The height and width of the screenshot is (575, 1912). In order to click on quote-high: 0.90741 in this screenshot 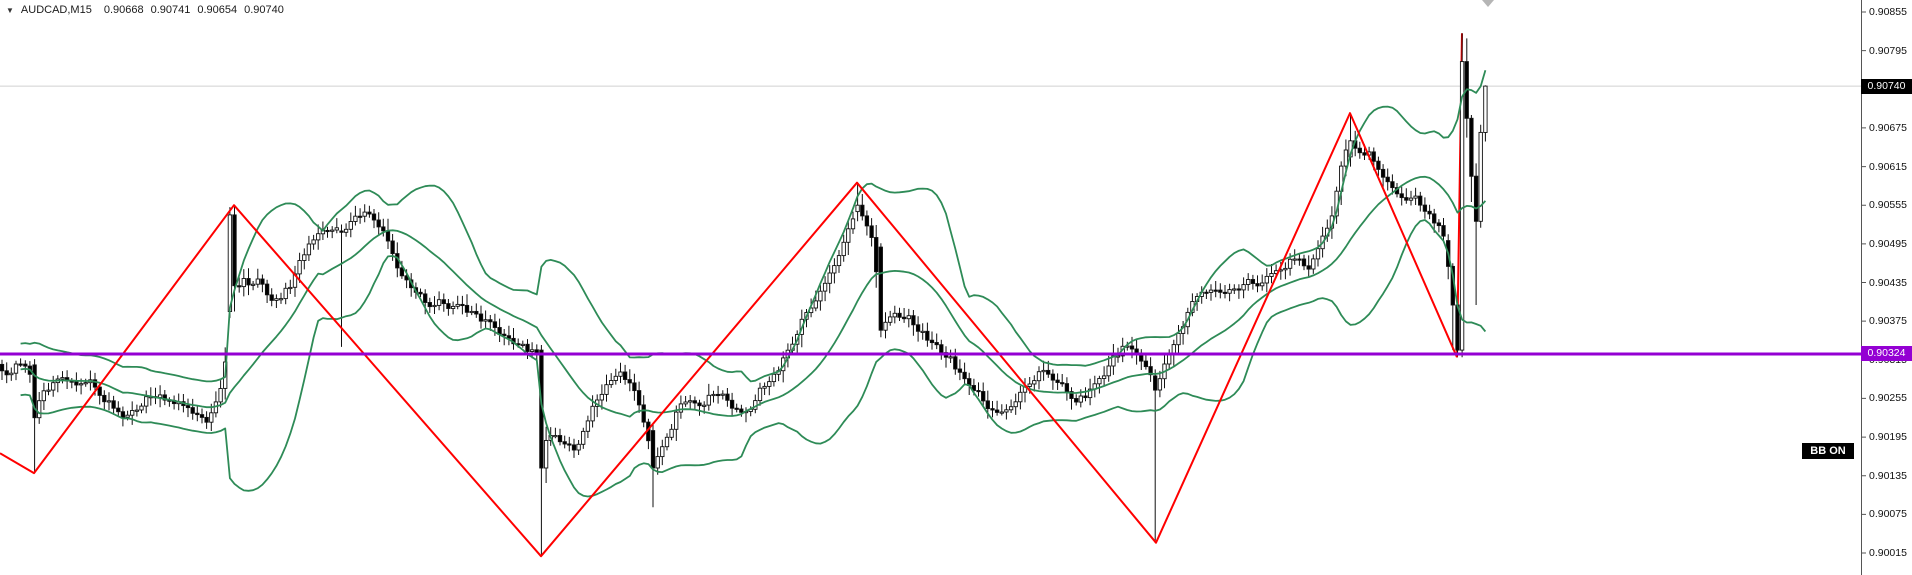, I will do `click(170, 10)`.